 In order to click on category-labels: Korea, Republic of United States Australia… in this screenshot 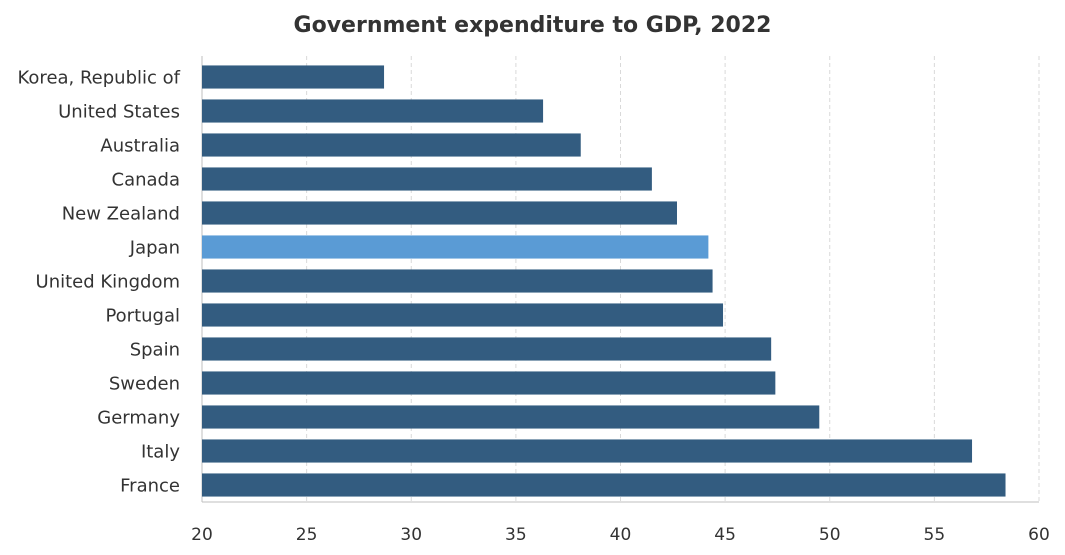, I will do `click(99, 282)`.